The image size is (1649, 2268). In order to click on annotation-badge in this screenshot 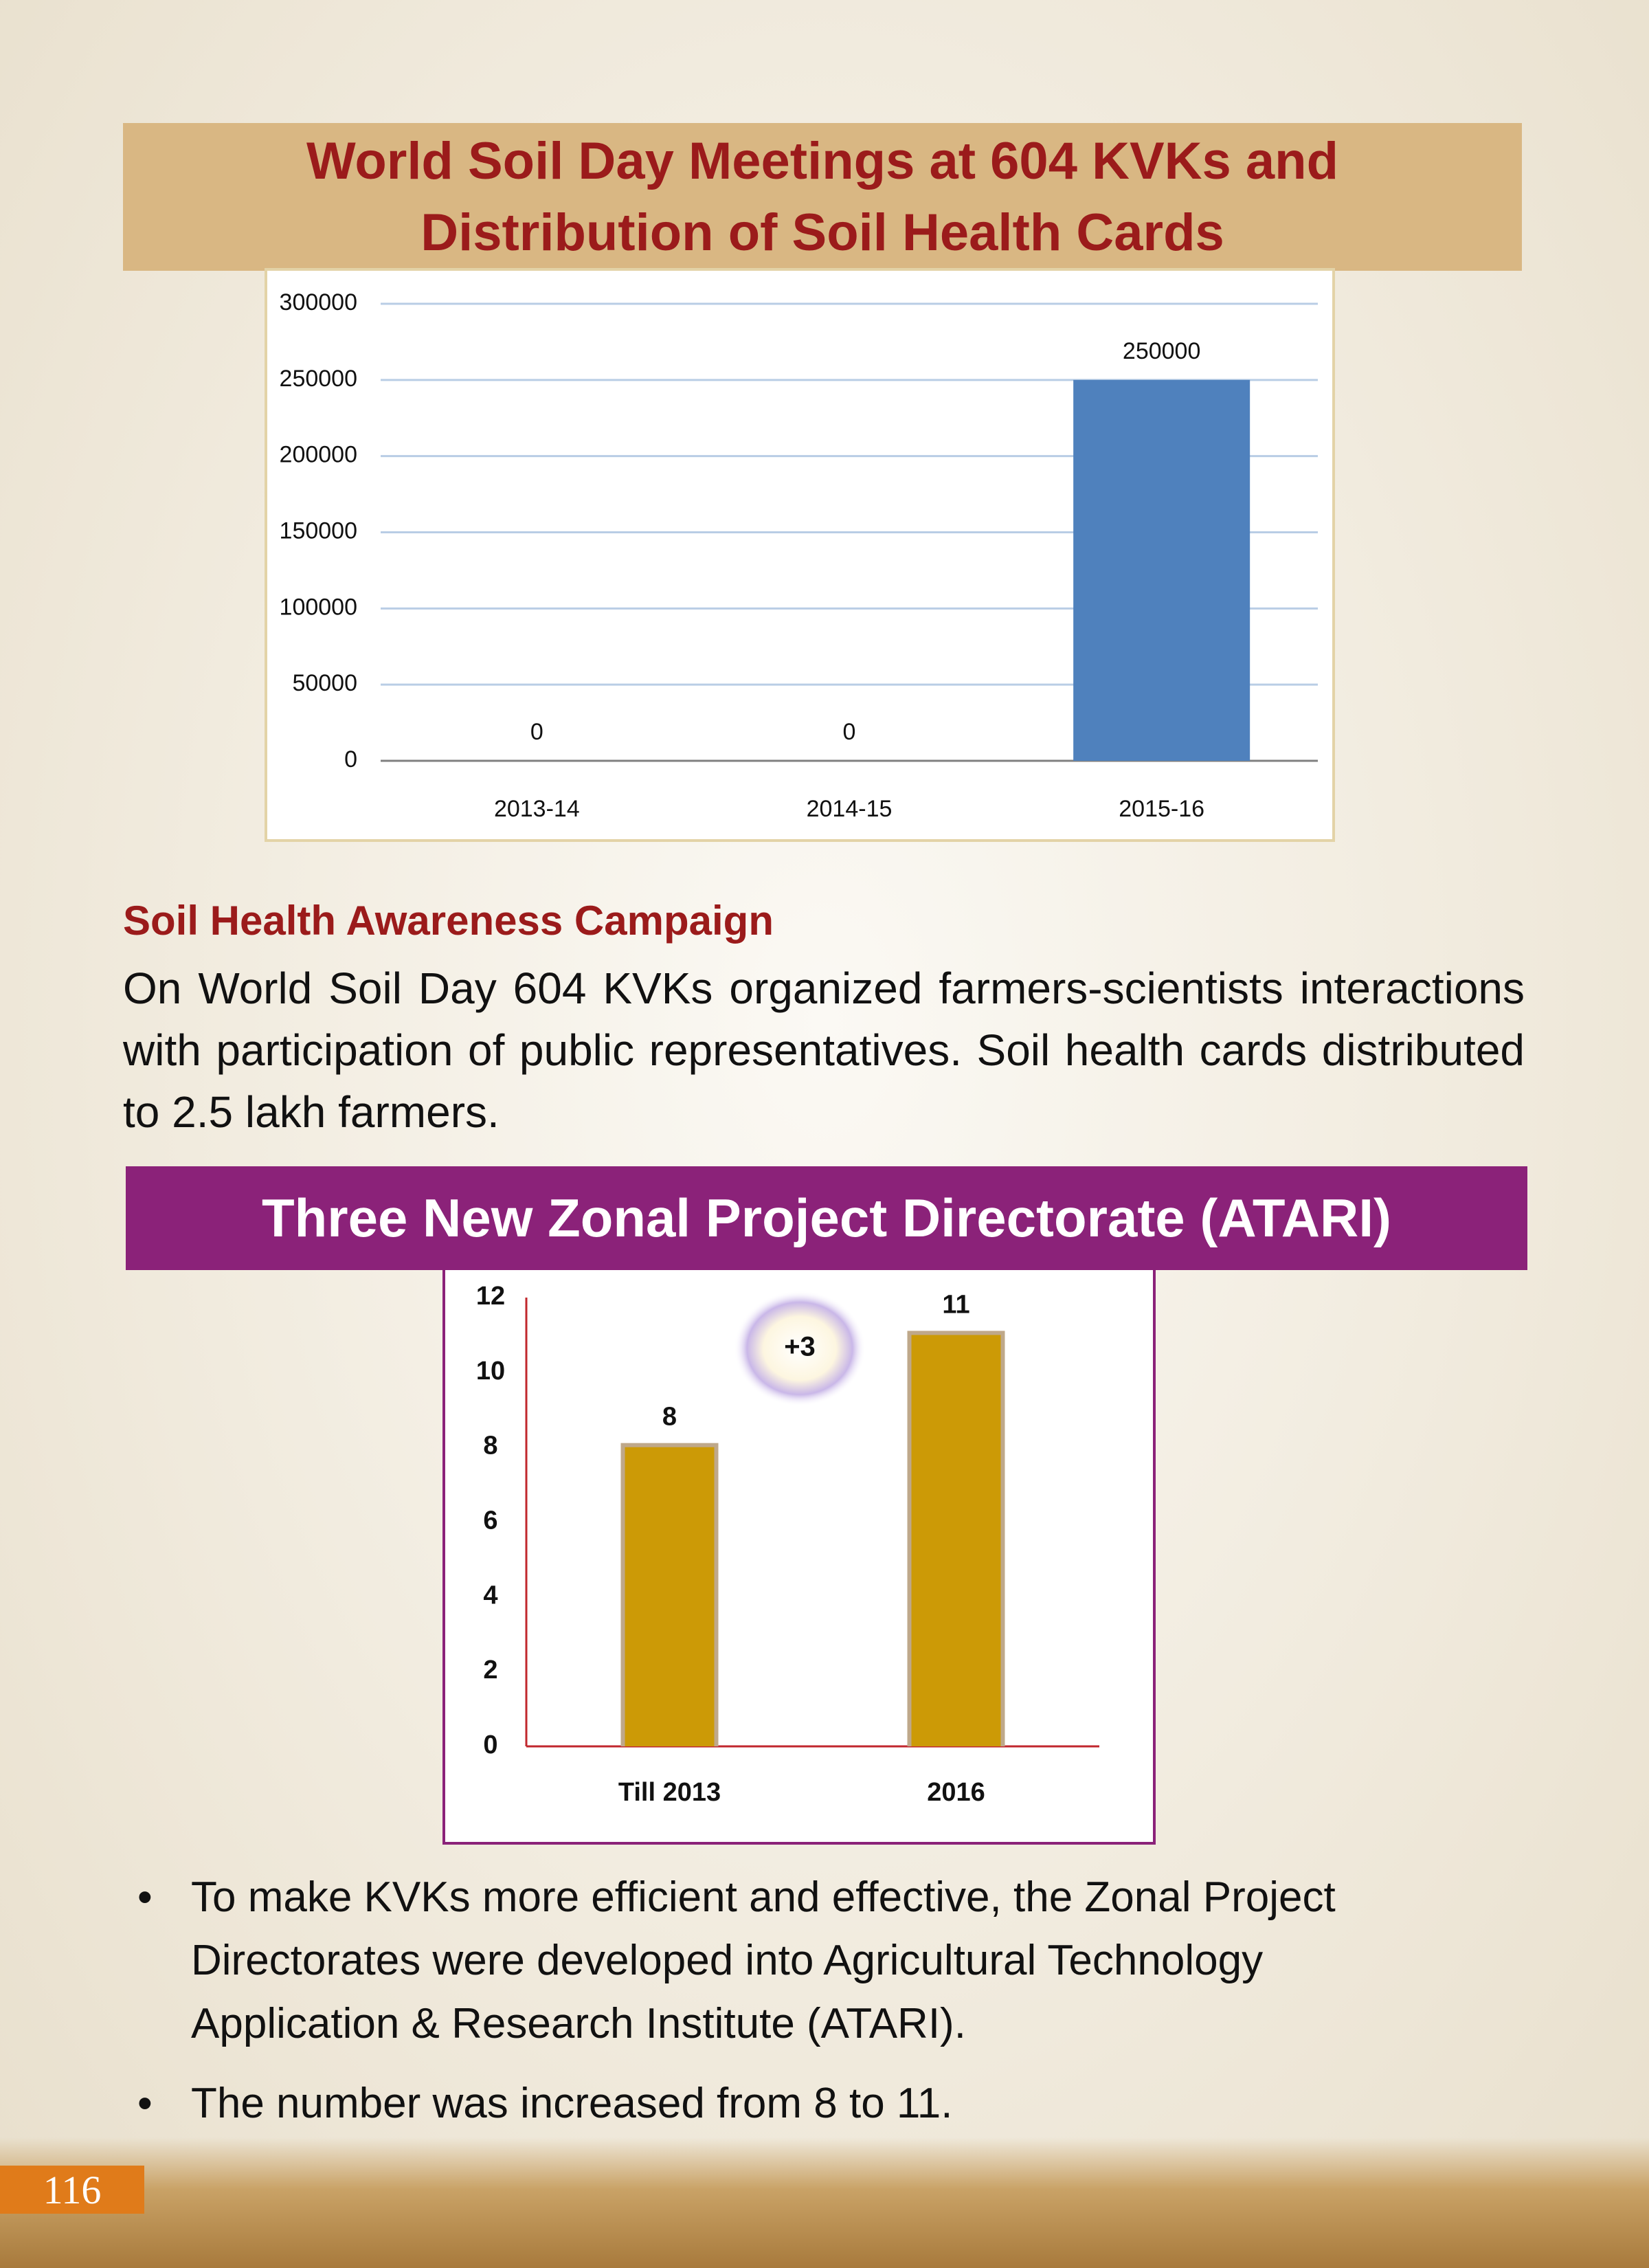, I will do `click(800, 1348)`.